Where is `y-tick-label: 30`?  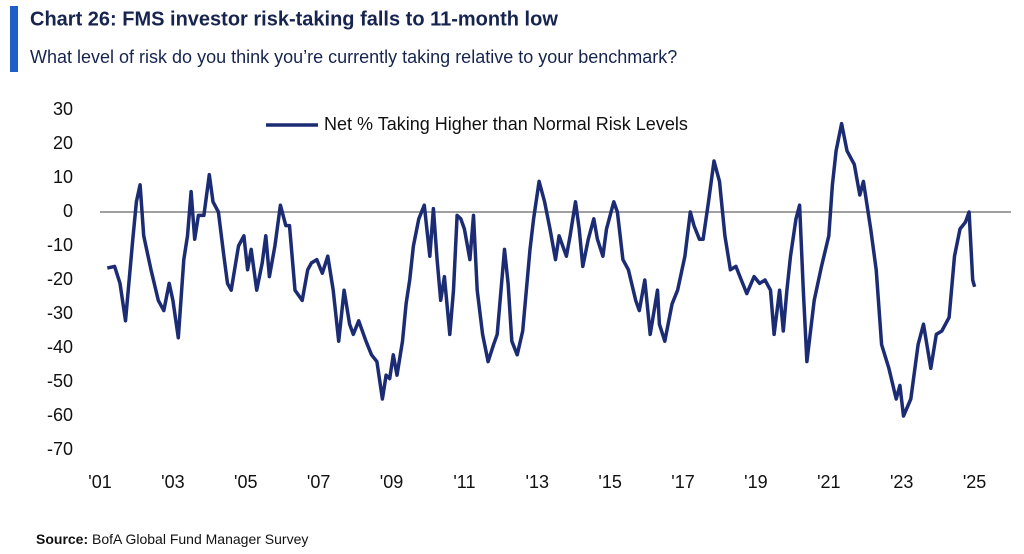 y-tick-label: 30 is located at coordinates (63, 109).